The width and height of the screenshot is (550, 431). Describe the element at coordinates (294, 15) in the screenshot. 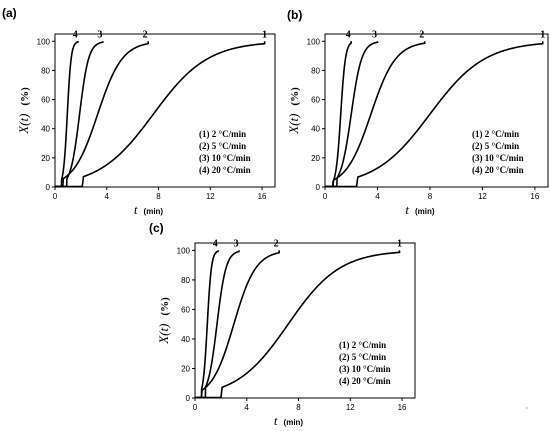

I see `panel-label: (b)` at that location.